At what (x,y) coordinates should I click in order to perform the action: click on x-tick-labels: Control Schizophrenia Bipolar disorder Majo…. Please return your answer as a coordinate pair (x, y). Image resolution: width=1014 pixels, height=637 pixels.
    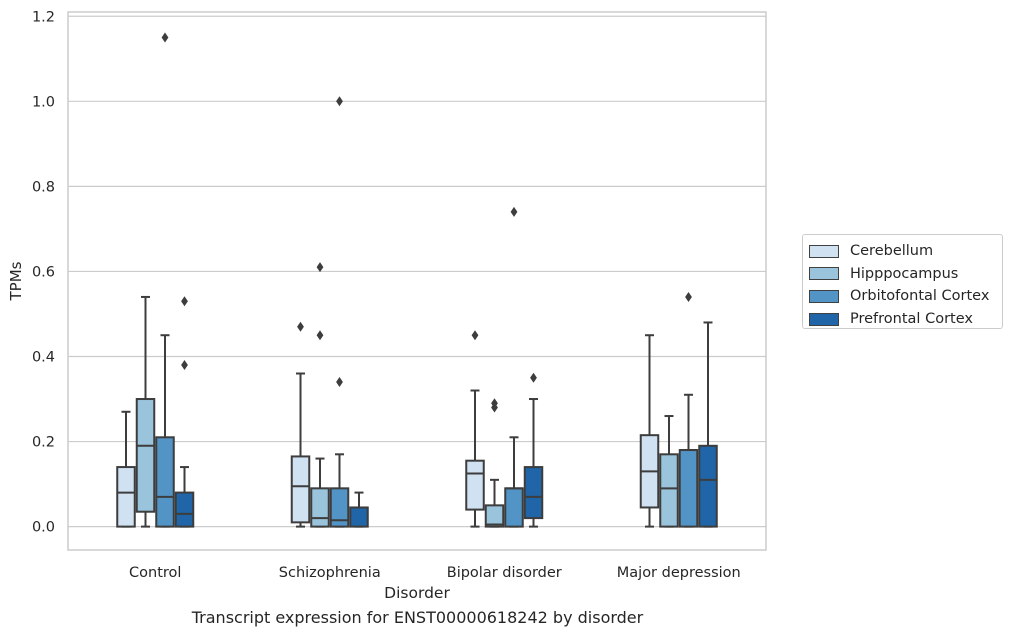
    Looking at the image, I should click on (435, 573).